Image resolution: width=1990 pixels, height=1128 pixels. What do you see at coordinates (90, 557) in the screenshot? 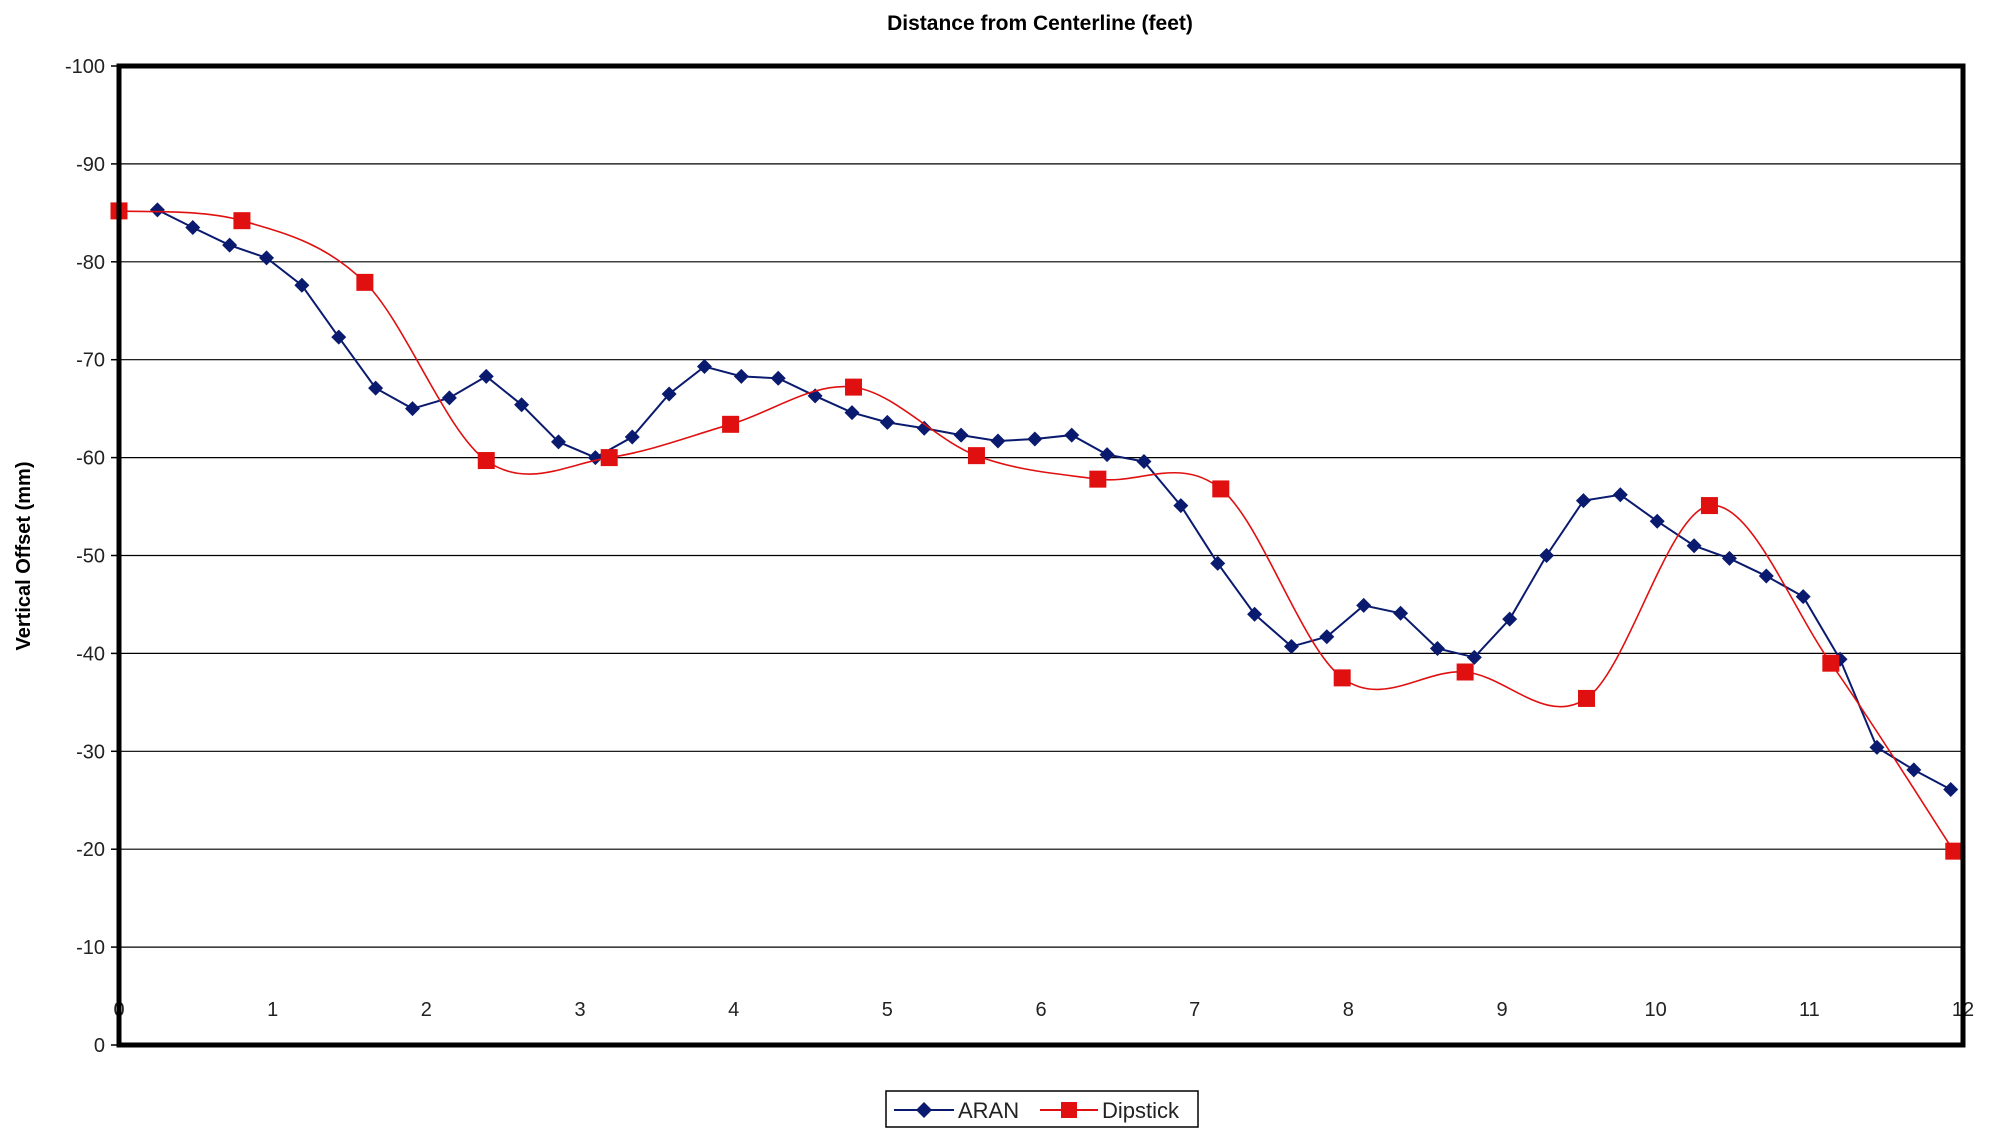
I see `y-tick-label: -50` at bounding box center [90, 557].